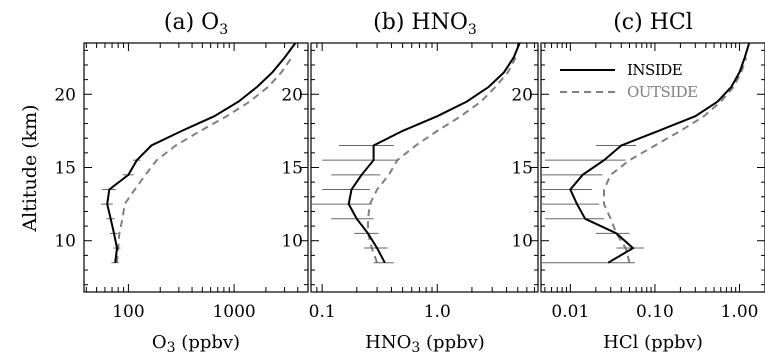  What do you see at coordinates (128, 312) in the screenshot?
I see `panel-a-xtick-label: 100` at bounding box center [128, 312].